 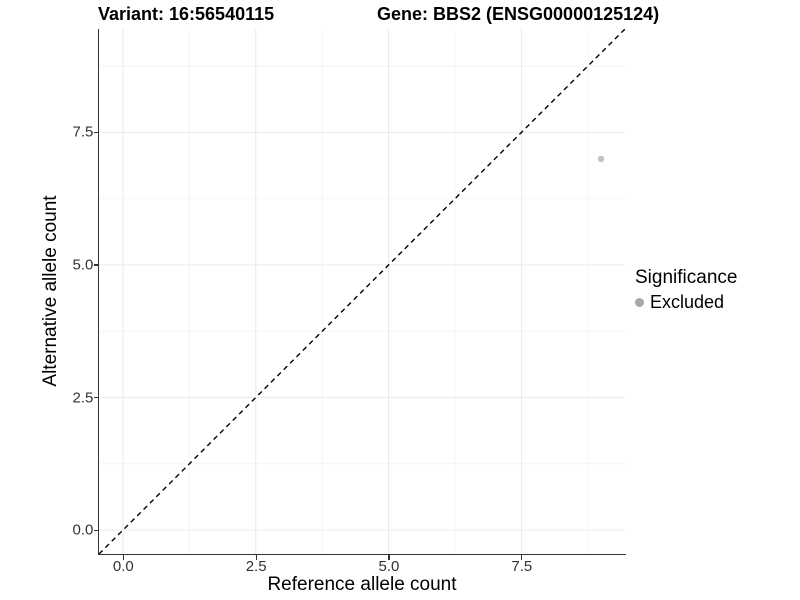 I want to click on legend-items: Excluded, so click(x=686, y=302).